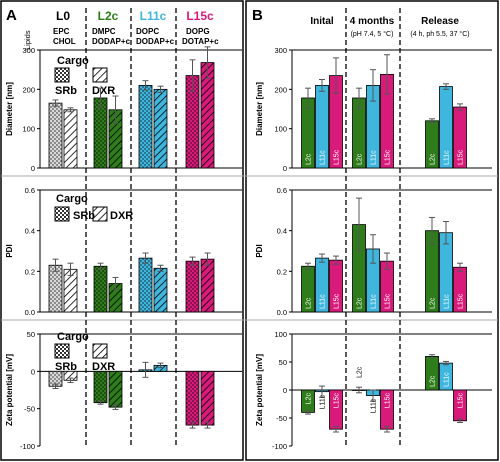  Describe the element at coordinates (111, 27) in the screenshot. I see `group-header-l2c: L2c DMPC DODAP+c` at that location.